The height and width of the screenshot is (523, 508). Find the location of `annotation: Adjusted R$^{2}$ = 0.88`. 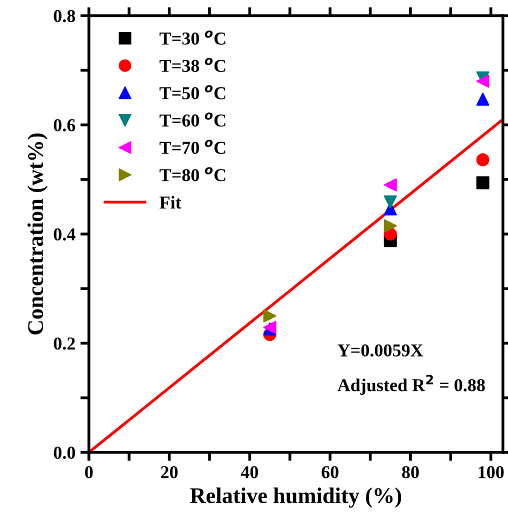

annotation: Adjusted R$^{2}$ = 0.88 is located at coordinates (411, 384).